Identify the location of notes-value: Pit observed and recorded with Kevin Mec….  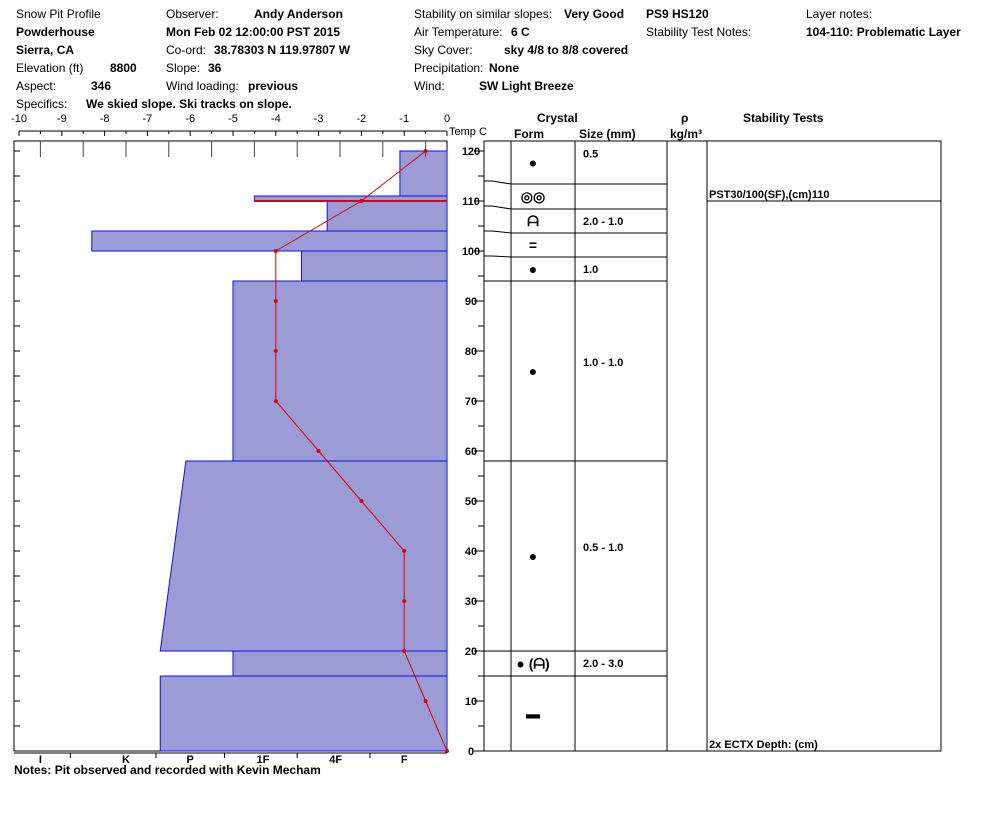
(187, 770).